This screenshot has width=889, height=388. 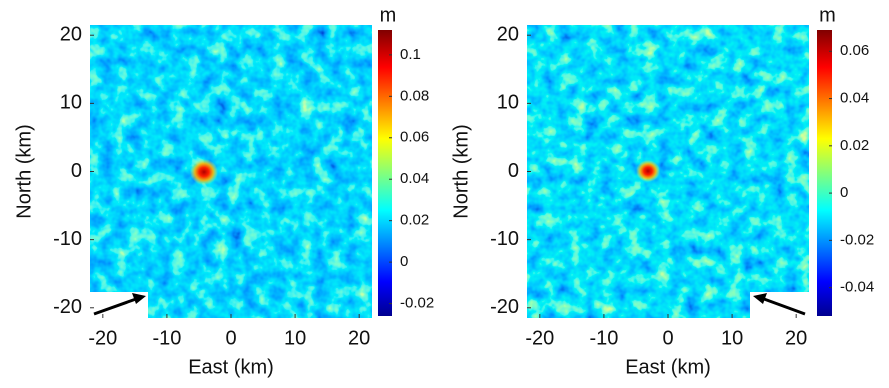 What do you see at coordinates (414, 95) in the screenshot?
I see `colorbar-tick-label: 0.08` at bounding box center [414, 95].